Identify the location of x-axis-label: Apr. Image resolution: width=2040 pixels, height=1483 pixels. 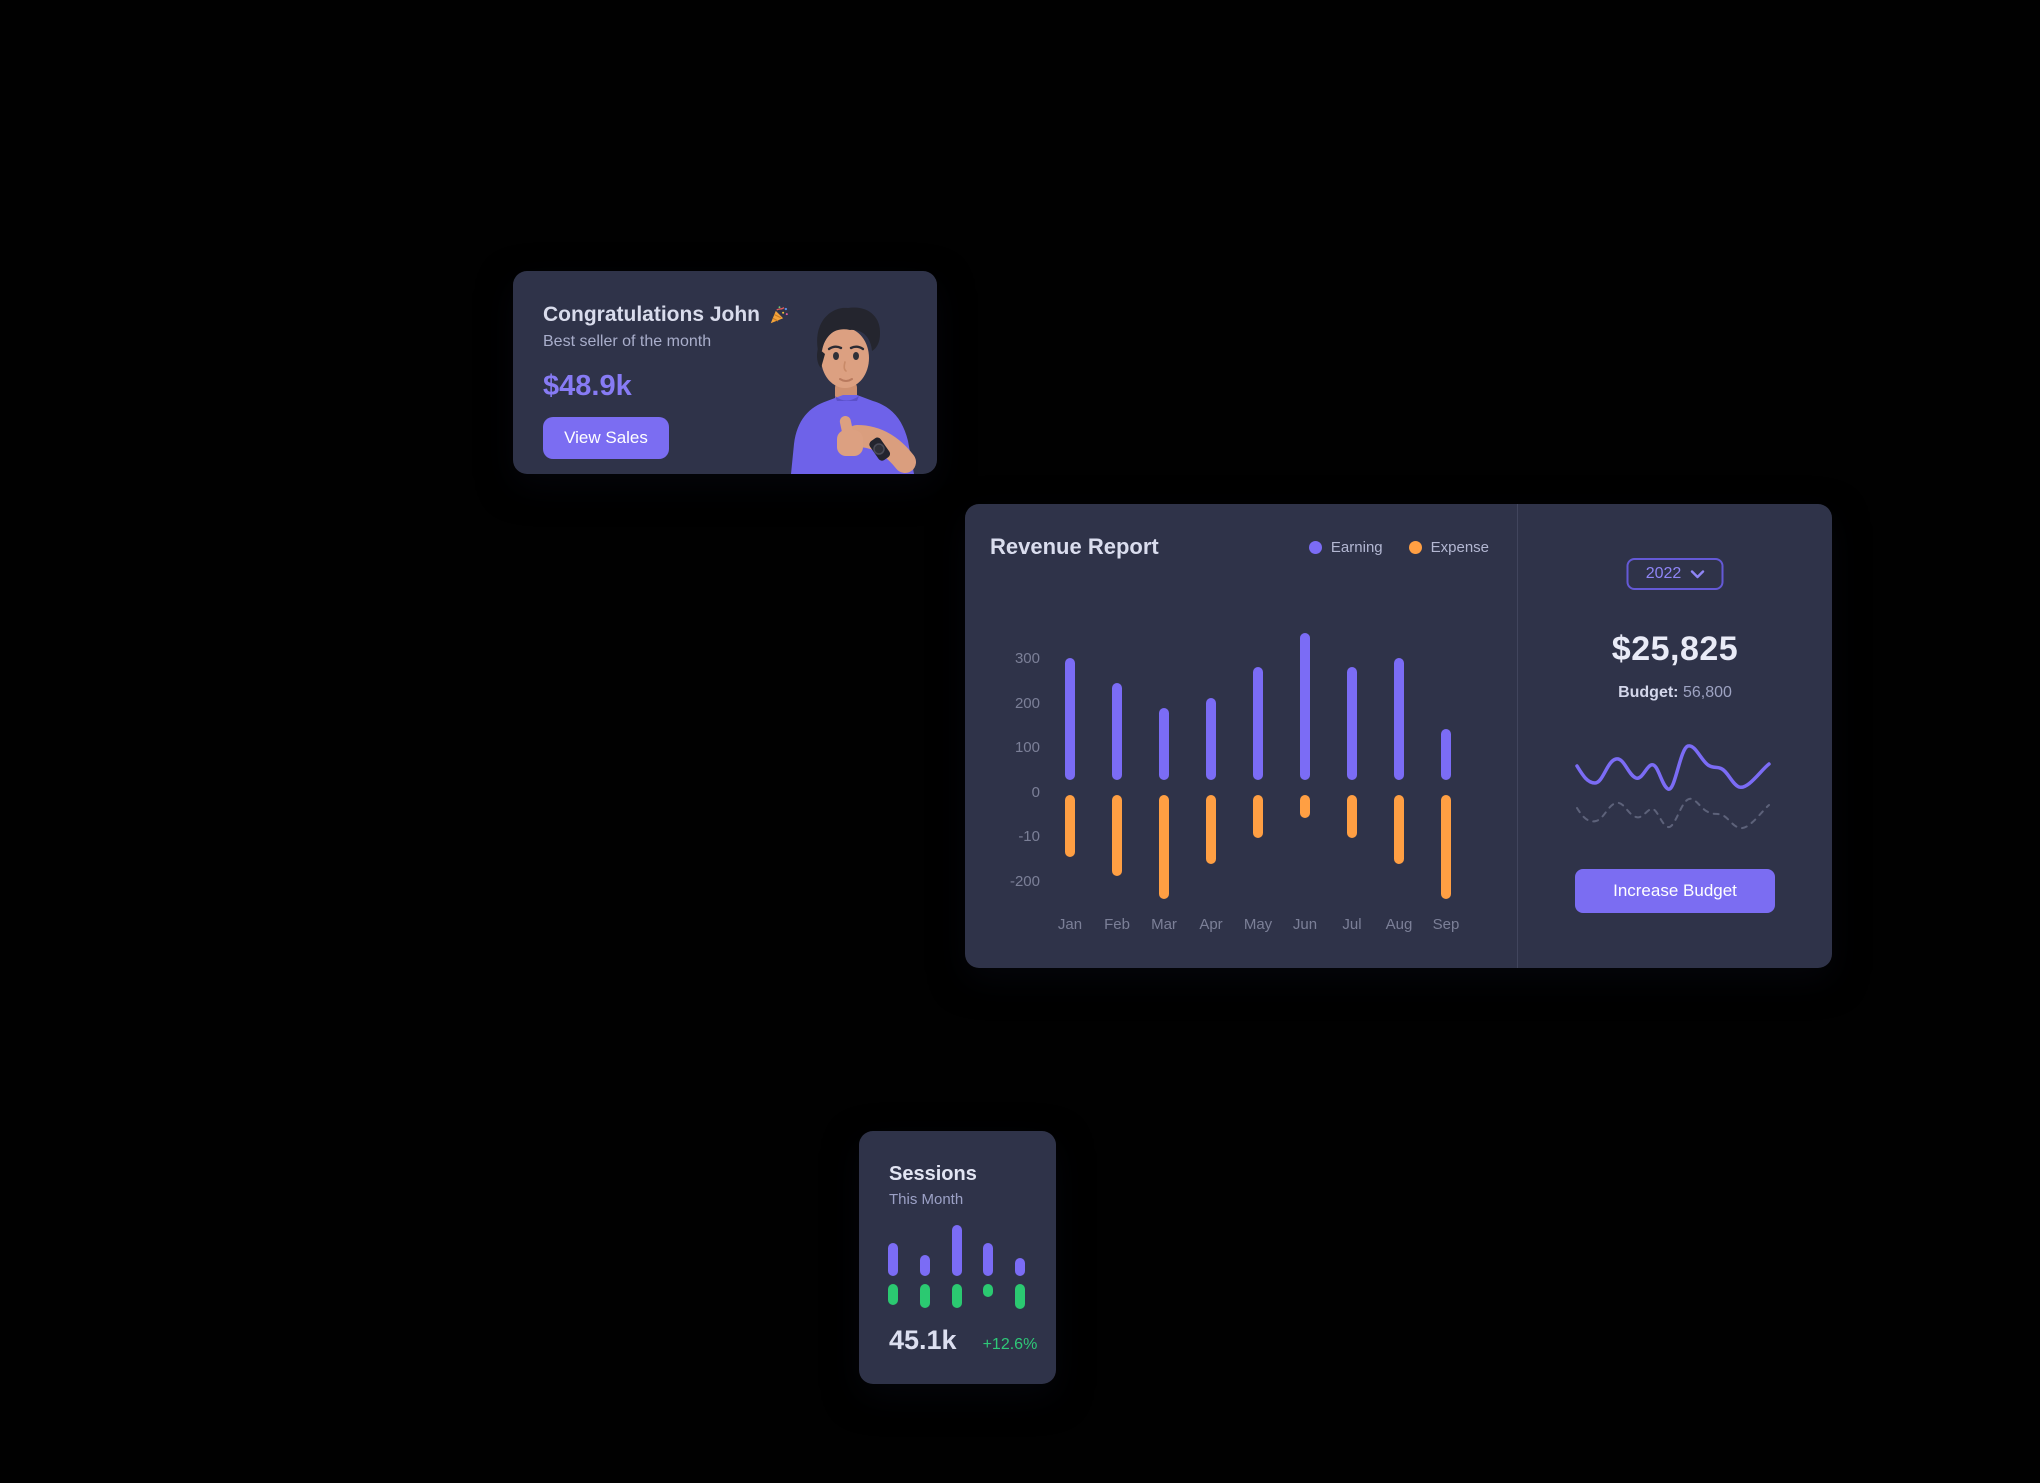
(1211, 924).